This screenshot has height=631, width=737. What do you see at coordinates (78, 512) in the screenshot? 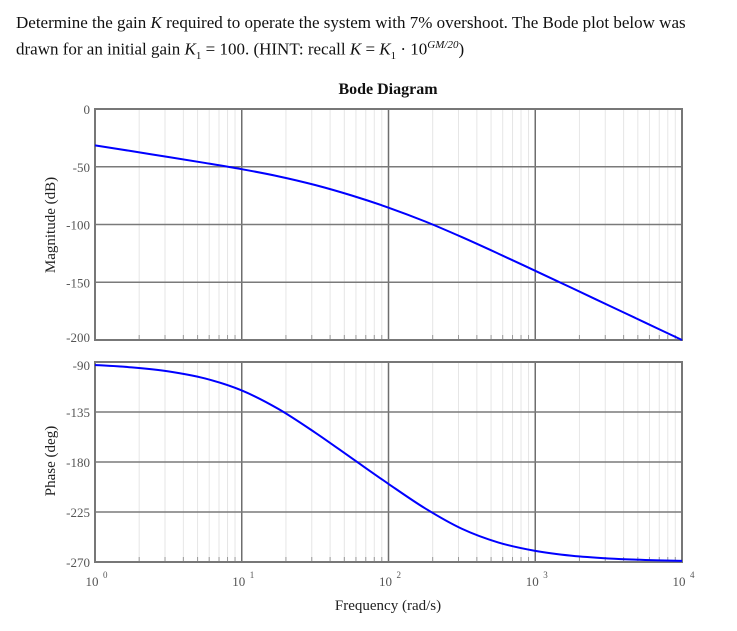
I see `y-tick-label: -225` at bounding box center [78, 512].